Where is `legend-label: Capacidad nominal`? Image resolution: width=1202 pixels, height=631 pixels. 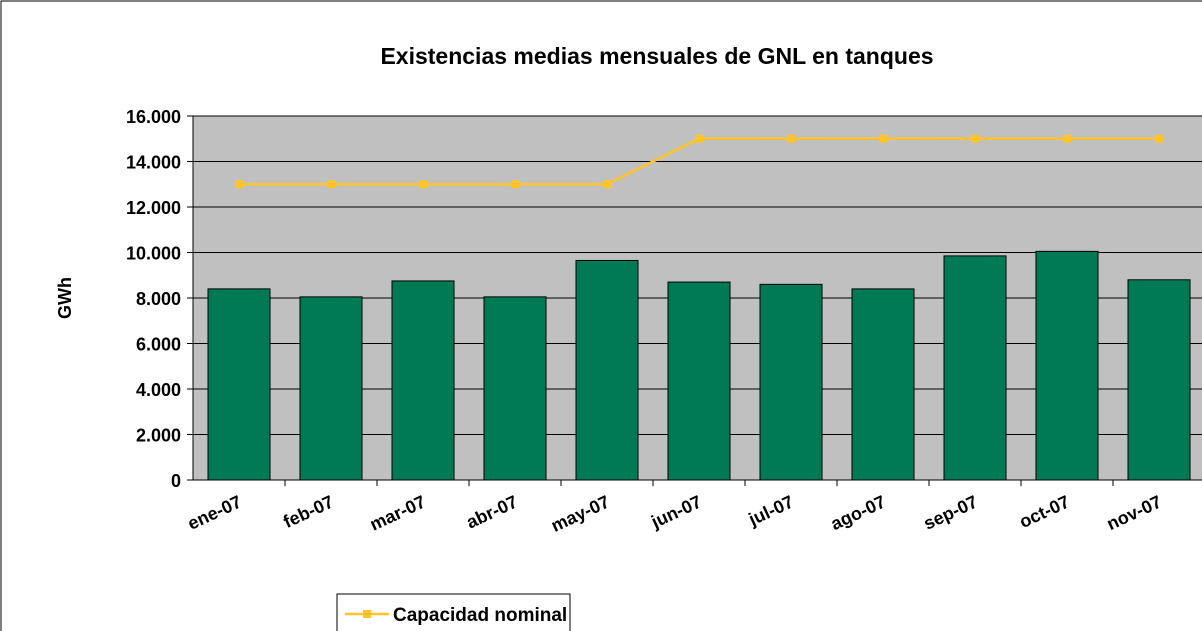 legend-label: Capacidad nominal is located at coordinates (480, 615).